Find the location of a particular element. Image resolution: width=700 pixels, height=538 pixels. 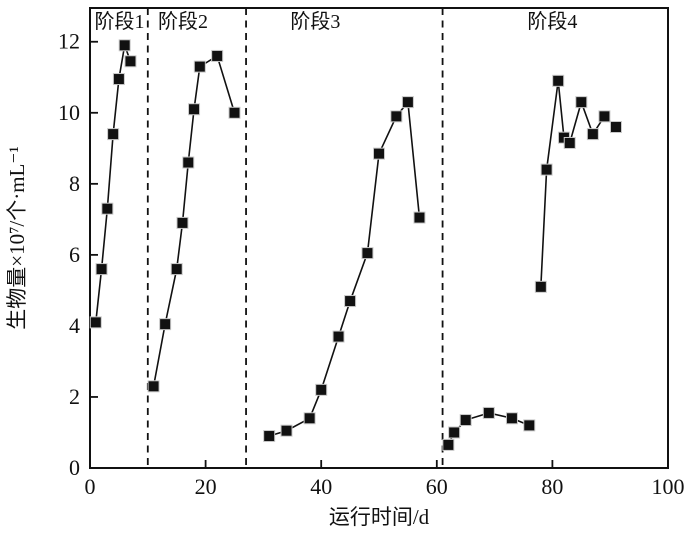

y-tick-label: 12 is located at coordinates (69, 41).